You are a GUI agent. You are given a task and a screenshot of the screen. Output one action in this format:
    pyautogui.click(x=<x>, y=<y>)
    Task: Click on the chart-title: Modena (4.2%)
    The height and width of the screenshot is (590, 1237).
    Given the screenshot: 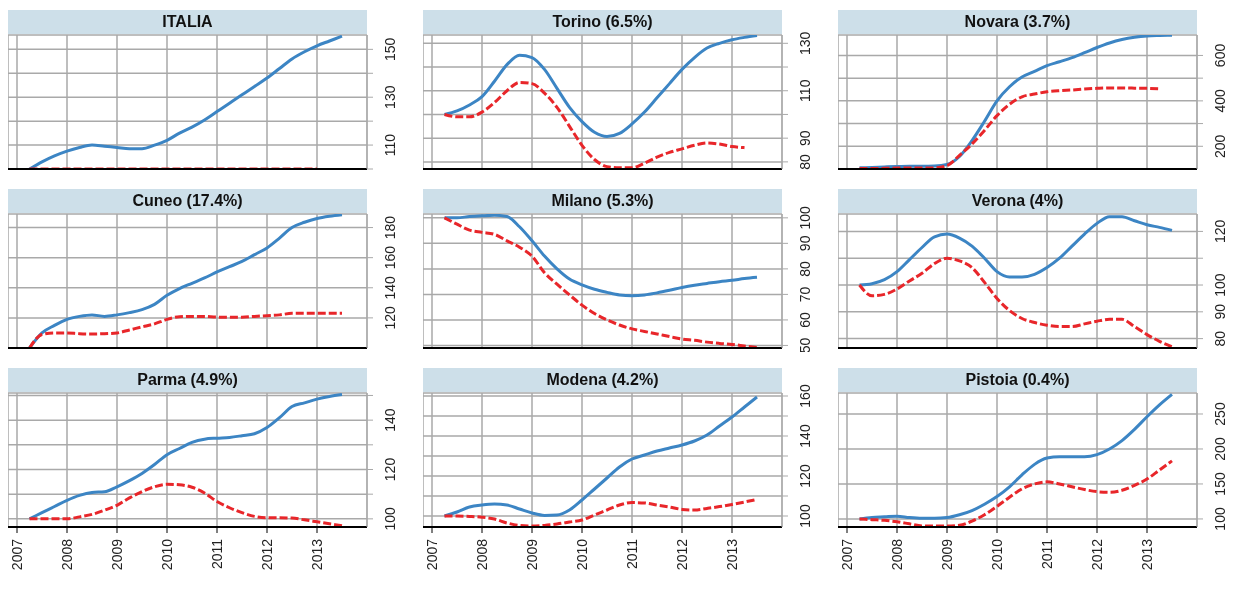 What is the action you would take?
    pyautogui.click(x=602, y=380)
    